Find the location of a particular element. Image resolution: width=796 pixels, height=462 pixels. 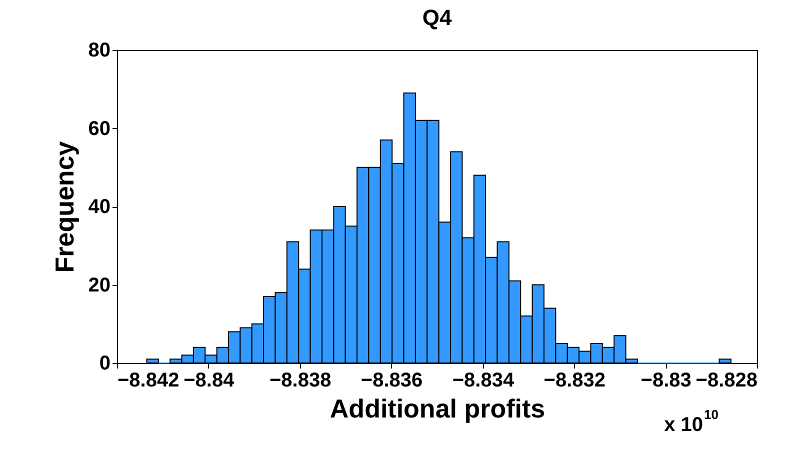

y-tick-label: 40 is located at coordinates (99, 207).